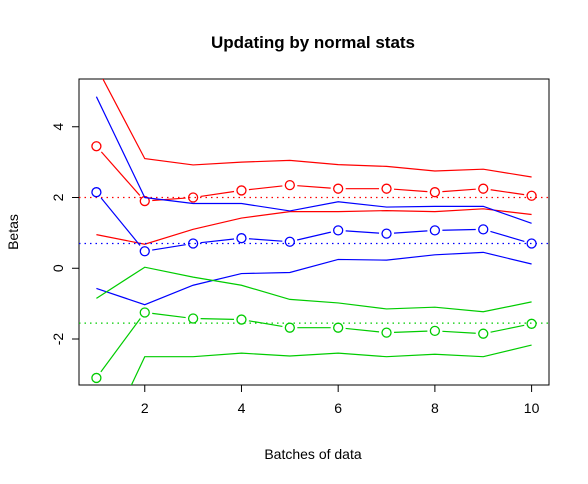 The image size is (588, 484). What do you see at coordinates (338, 408) in the screenshot?
I see `x-tick-label-2: 6` at bounding box center [338, 408].